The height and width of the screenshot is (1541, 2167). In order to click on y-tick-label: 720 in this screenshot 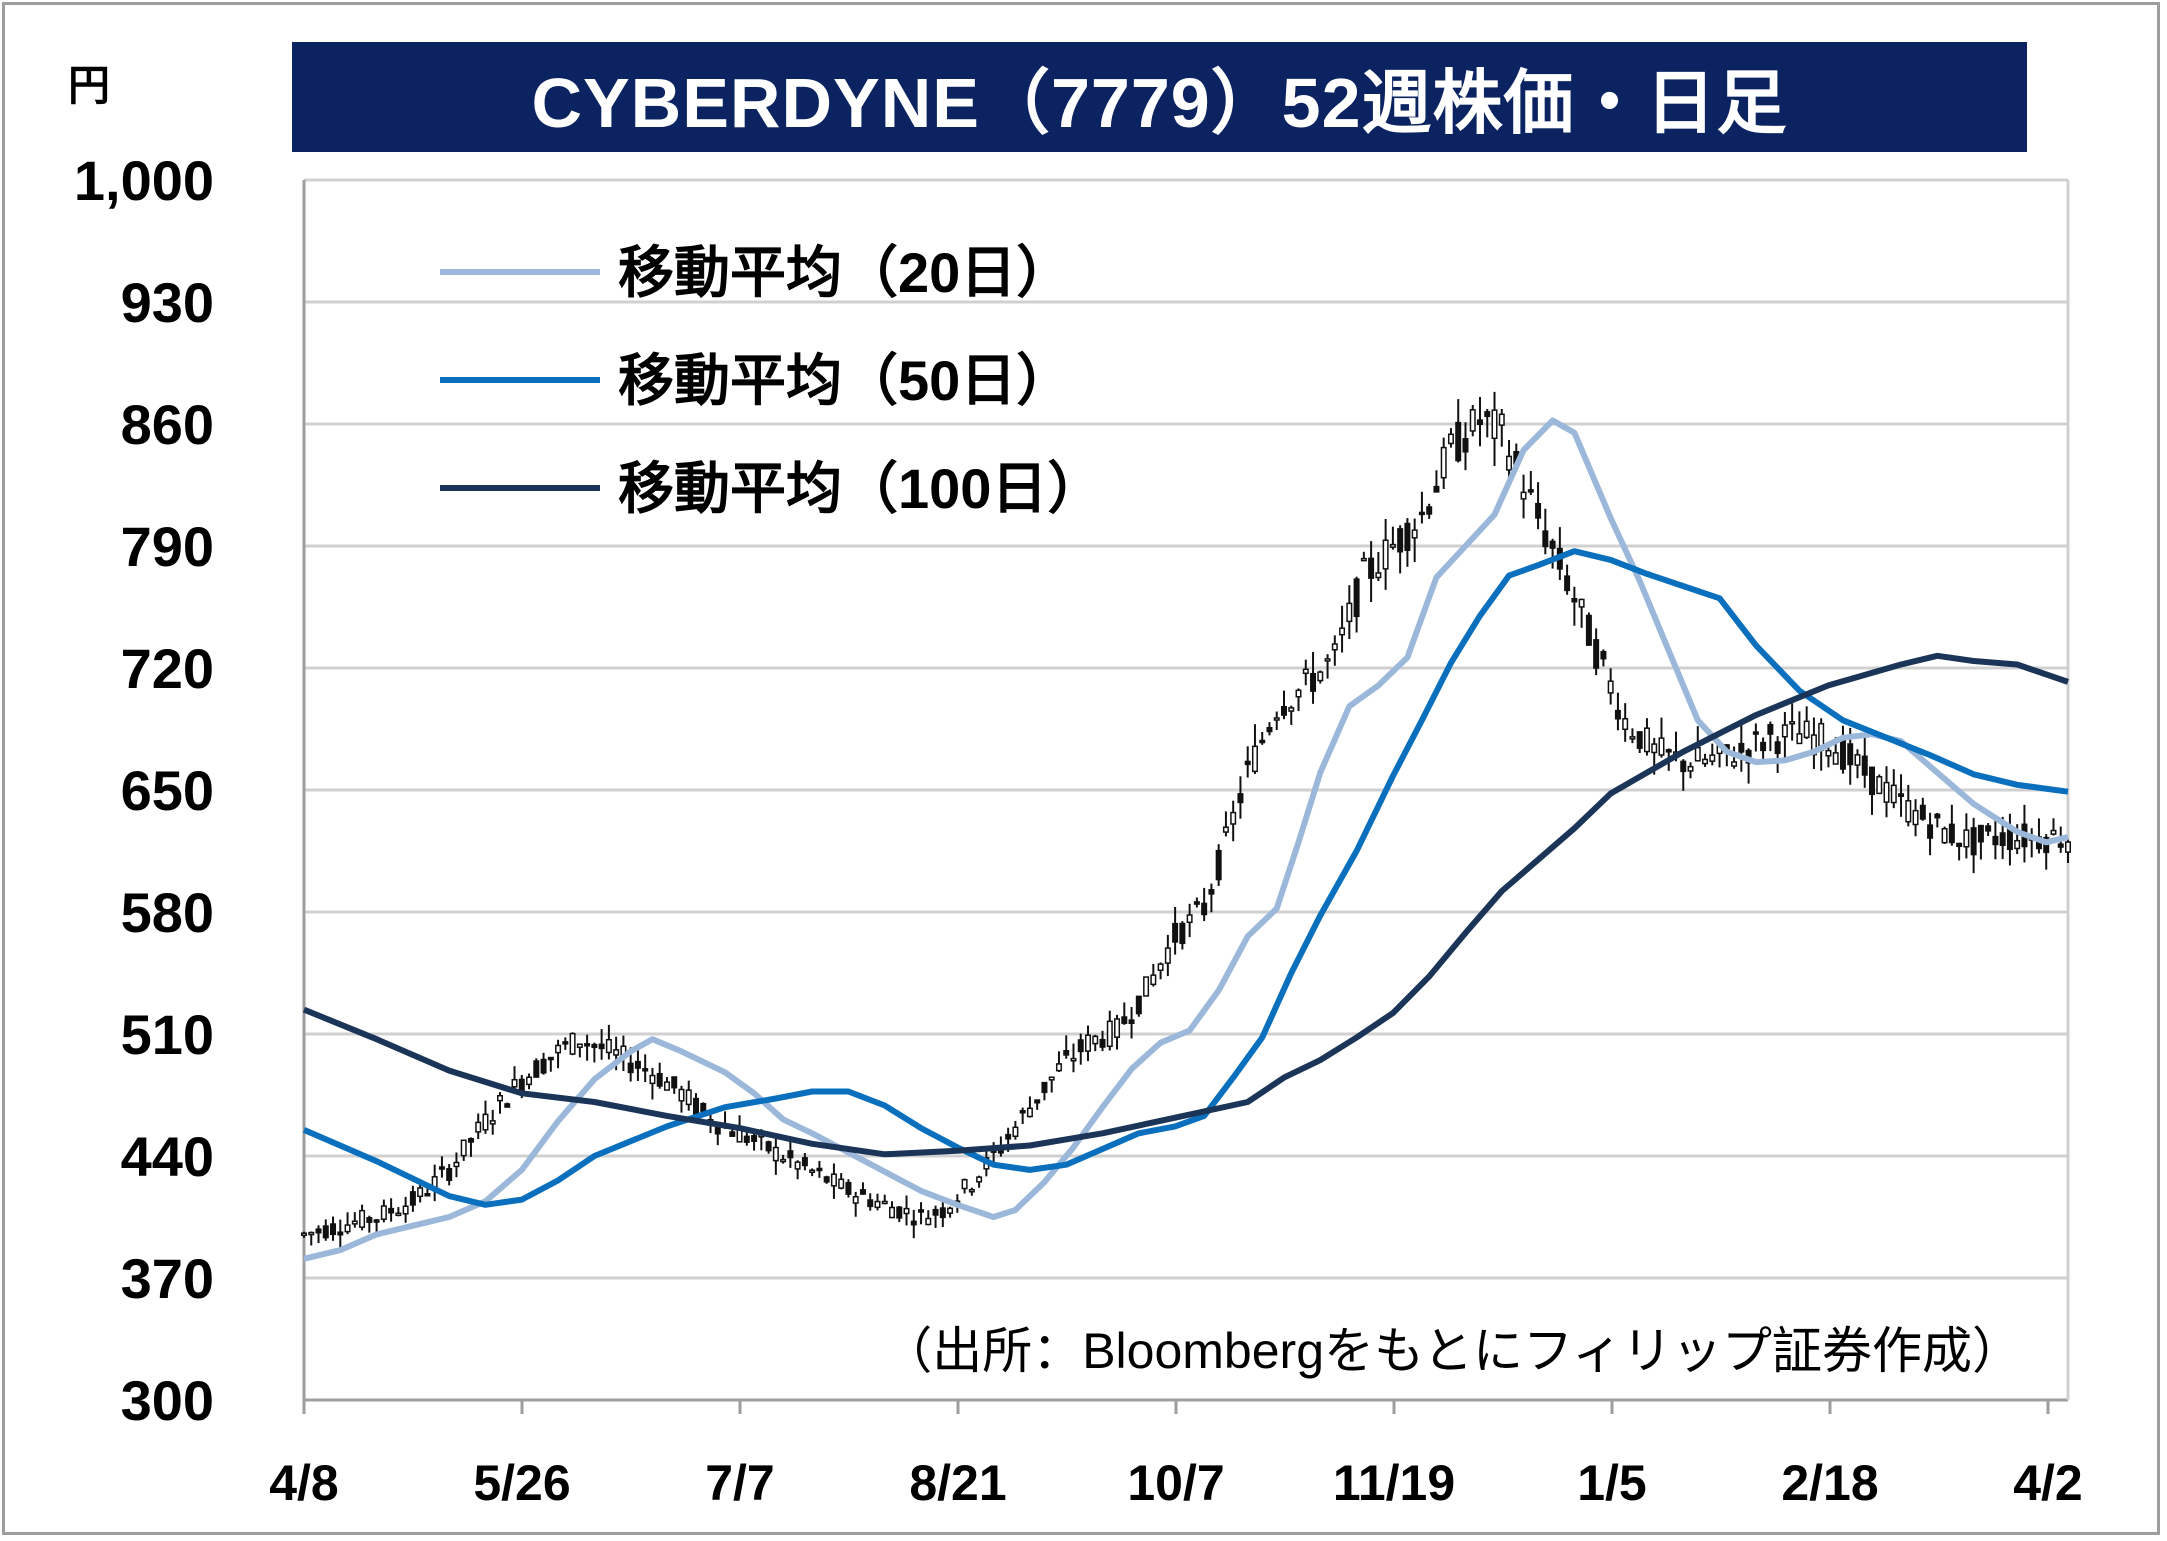, I will do `click(167, 668)`.